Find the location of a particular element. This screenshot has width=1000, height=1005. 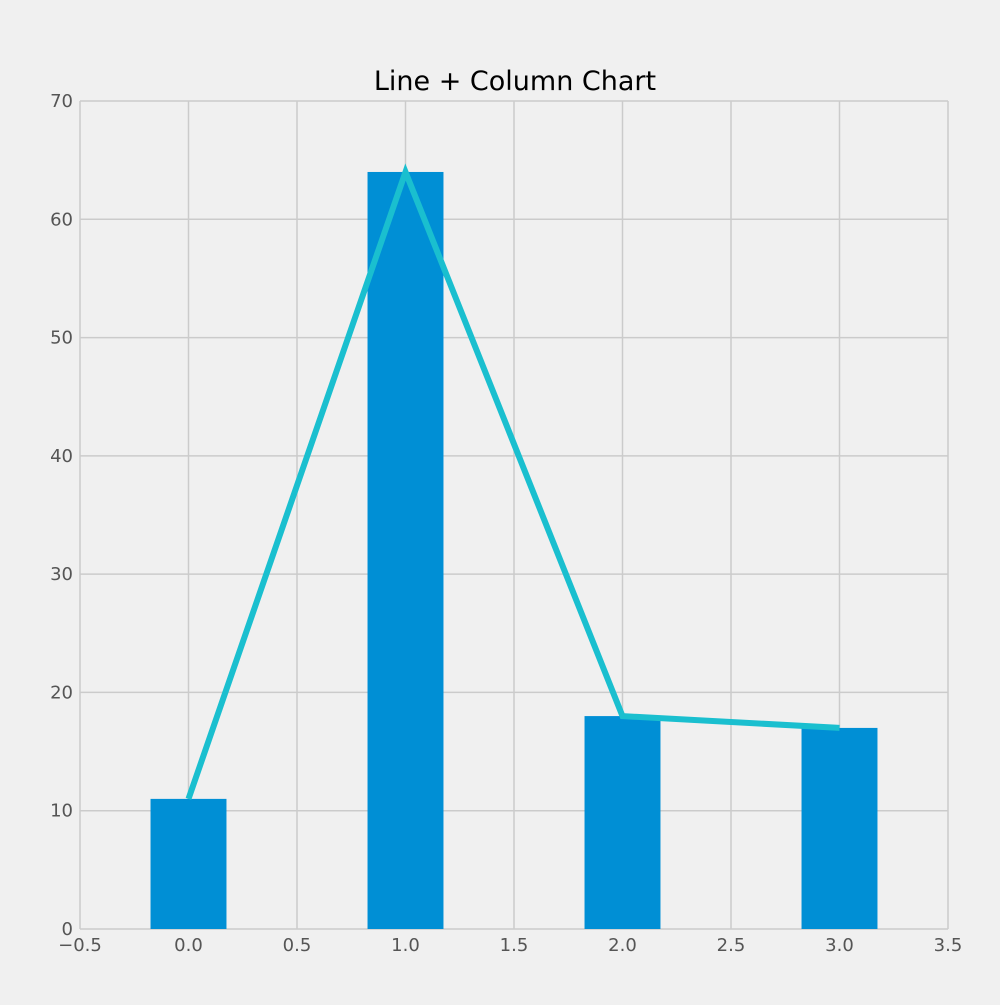

x-tick-label: 1.5 is located at coordinates (514, 945).